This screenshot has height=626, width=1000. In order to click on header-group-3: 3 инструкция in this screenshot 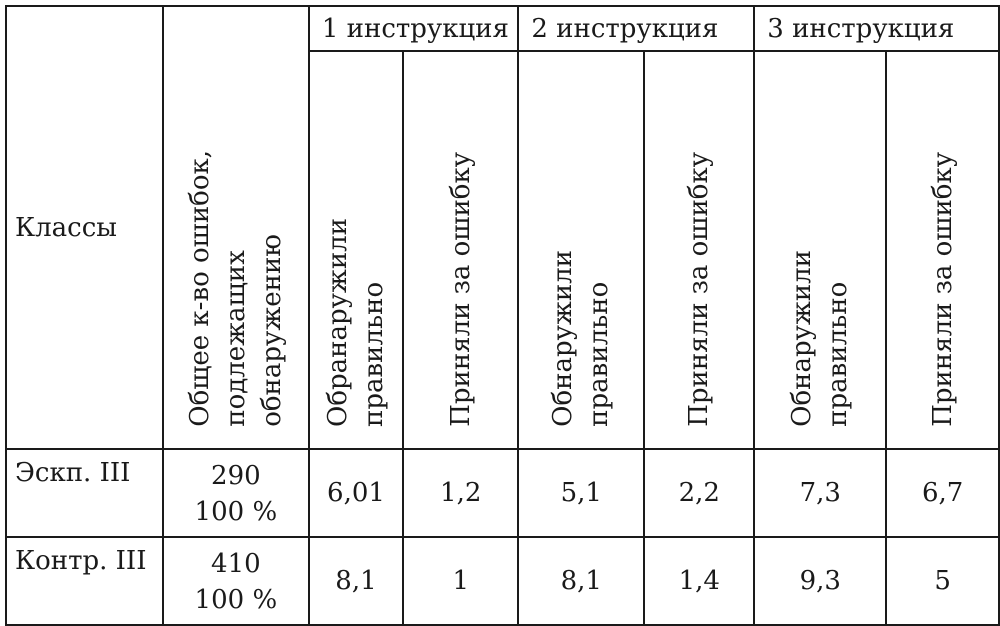, I will do `click(876, 28)`.